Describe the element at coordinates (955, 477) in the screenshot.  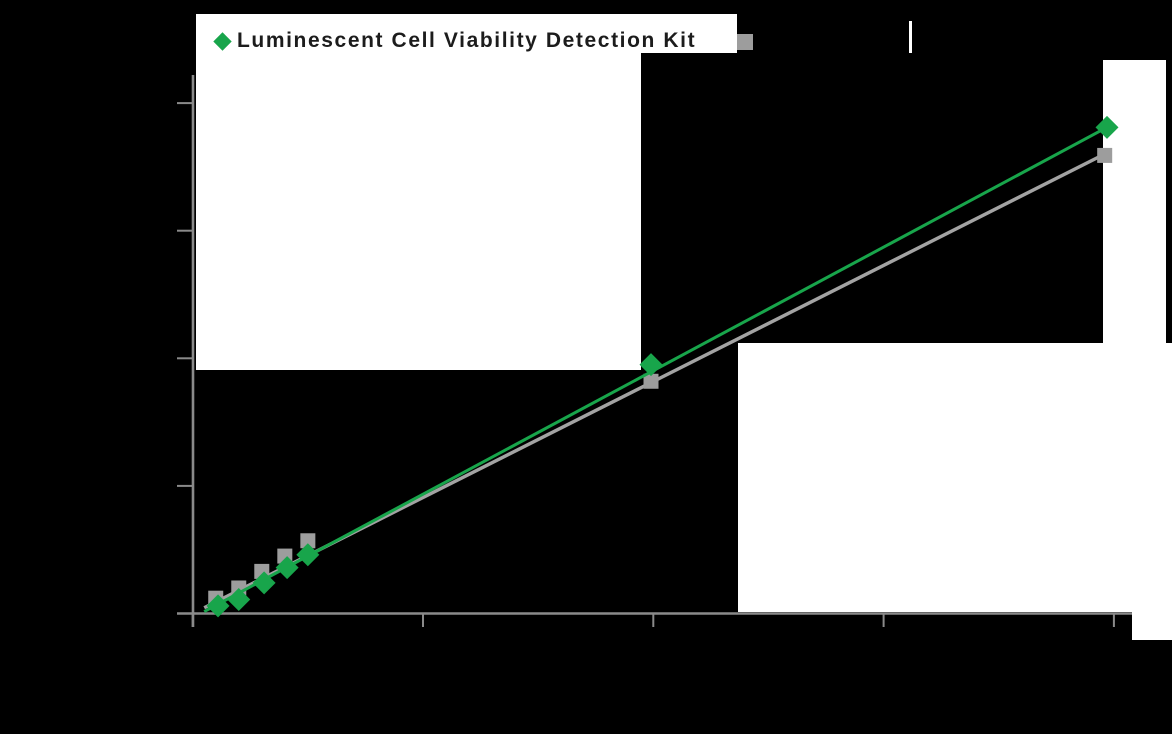
I see `backdrop-patch-lower-right` at that location.